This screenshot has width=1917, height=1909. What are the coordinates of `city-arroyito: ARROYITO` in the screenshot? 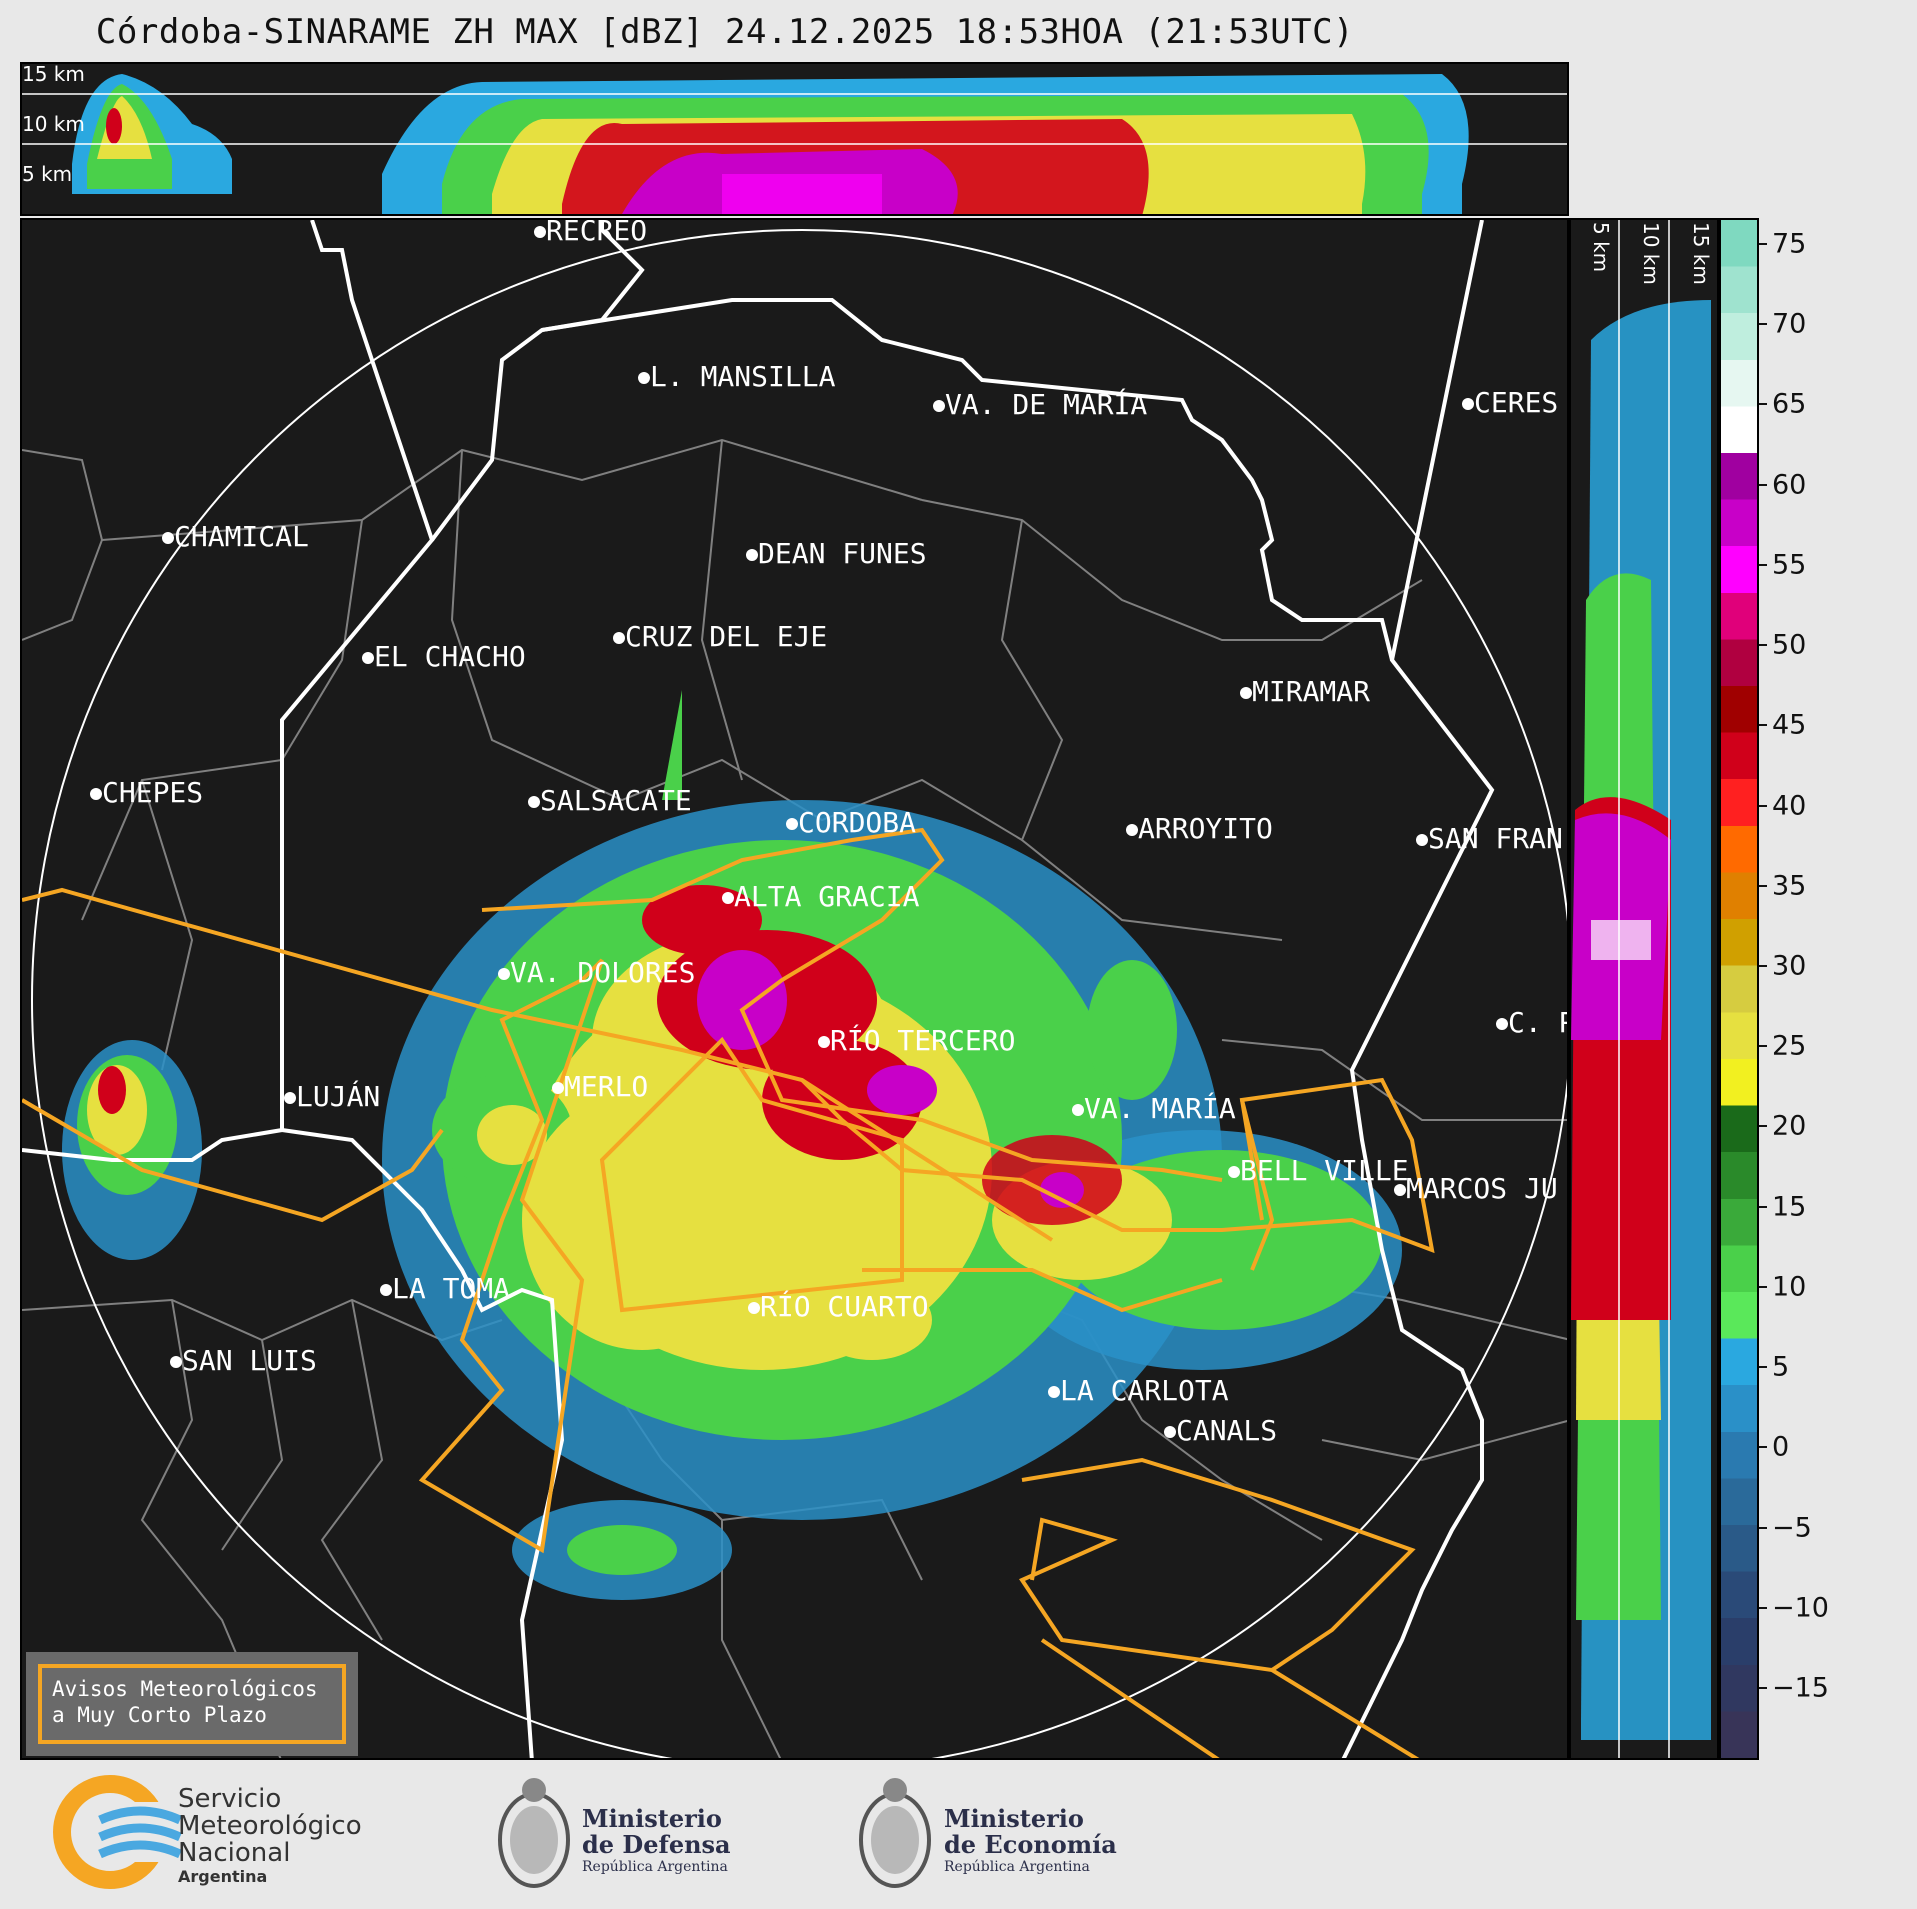 It's located at (1199, 828).